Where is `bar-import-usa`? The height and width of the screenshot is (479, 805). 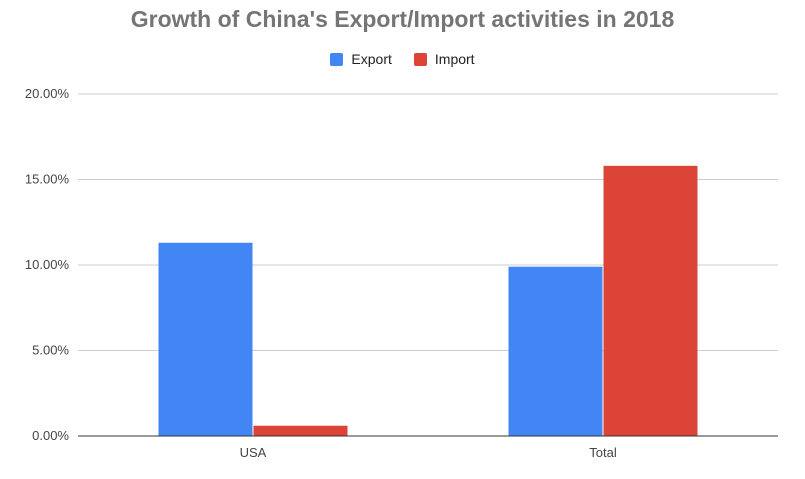
bar-import-usa is located at coordinates (300, 430).